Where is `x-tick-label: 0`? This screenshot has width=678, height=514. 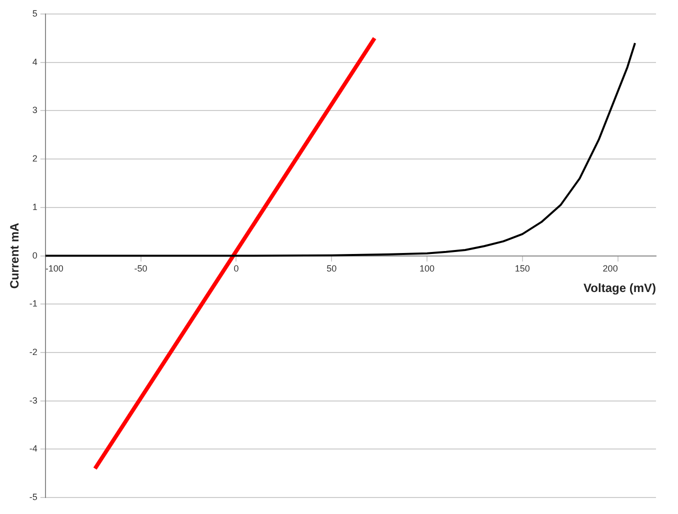
x-tick-label: 0 is located at coordinates (236, 269).